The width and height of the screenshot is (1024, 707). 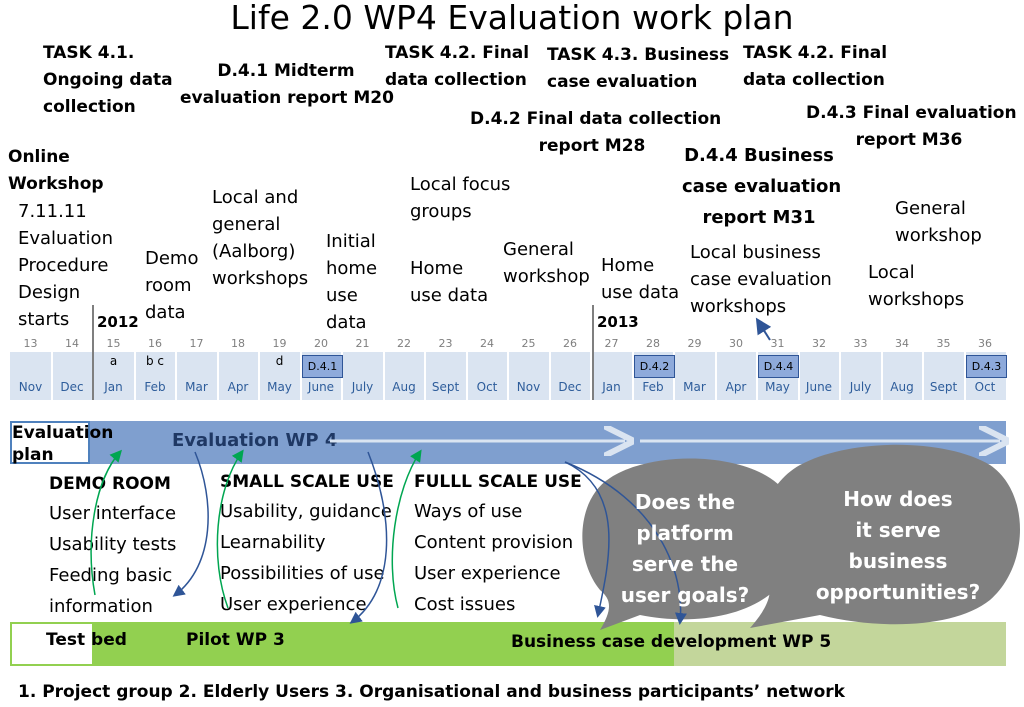 I want to click on deliverable-d42-box: D.4.2, so click(x=654, y=366).